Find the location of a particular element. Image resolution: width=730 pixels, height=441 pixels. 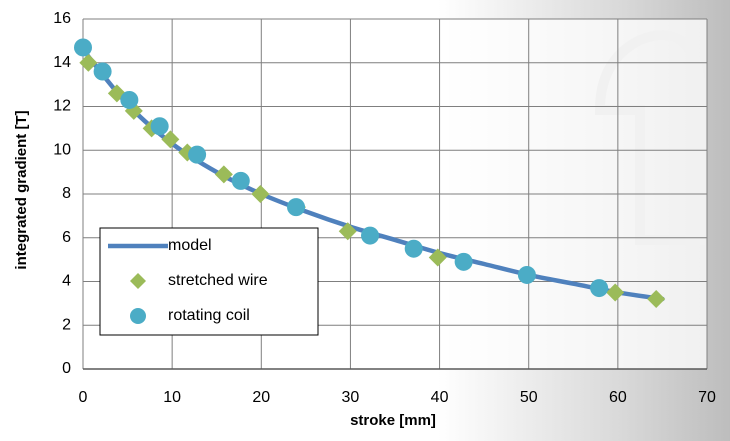

y-tick-label: 14 is located at coordinates (62, 62).